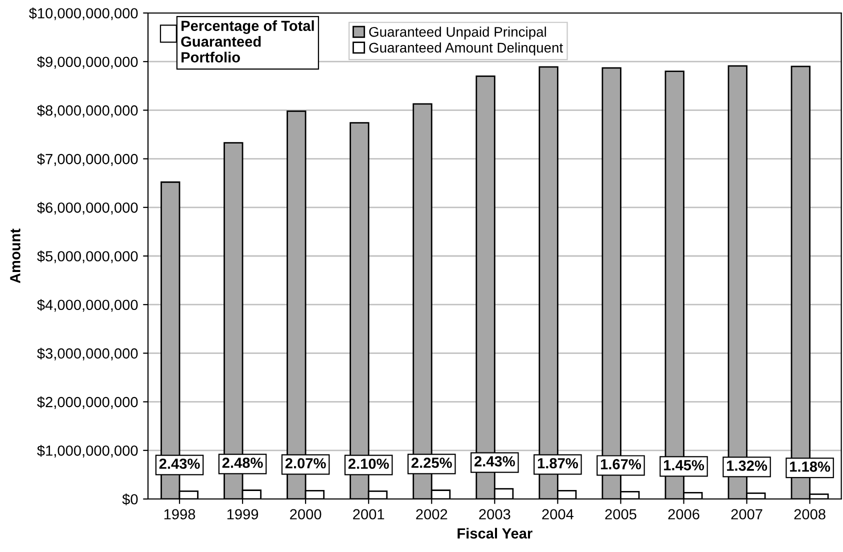 This screenshot has width=843, height=552. What do you see at coordinates (305, 463) in the screenshot?
I see `annotation: 2.07%` at bounding box center [305, 463].